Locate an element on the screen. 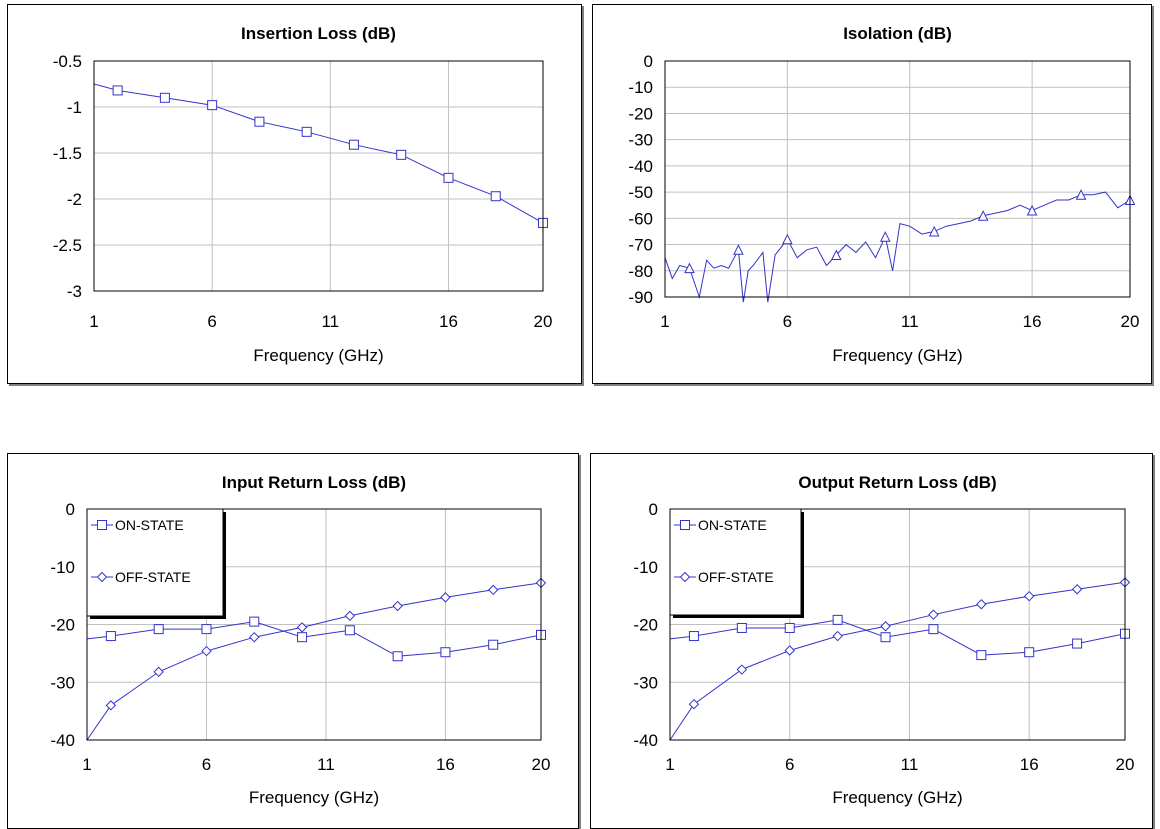 The height and width of the screenshot is (829, 1160). y-tick-label: -2 is located at coordinates (74, 199).